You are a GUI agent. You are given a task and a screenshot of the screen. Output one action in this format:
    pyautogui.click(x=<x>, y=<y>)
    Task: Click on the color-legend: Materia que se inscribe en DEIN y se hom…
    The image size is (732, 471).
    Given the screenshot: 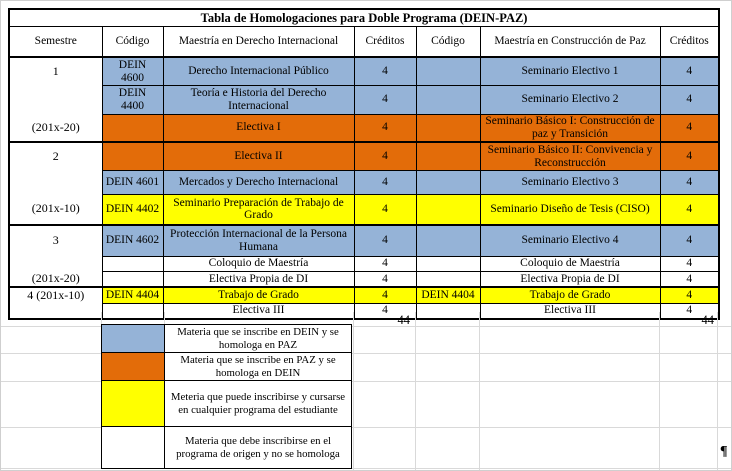 What is the action you would take?
    pyautogui.click(x=226, y=396)
    